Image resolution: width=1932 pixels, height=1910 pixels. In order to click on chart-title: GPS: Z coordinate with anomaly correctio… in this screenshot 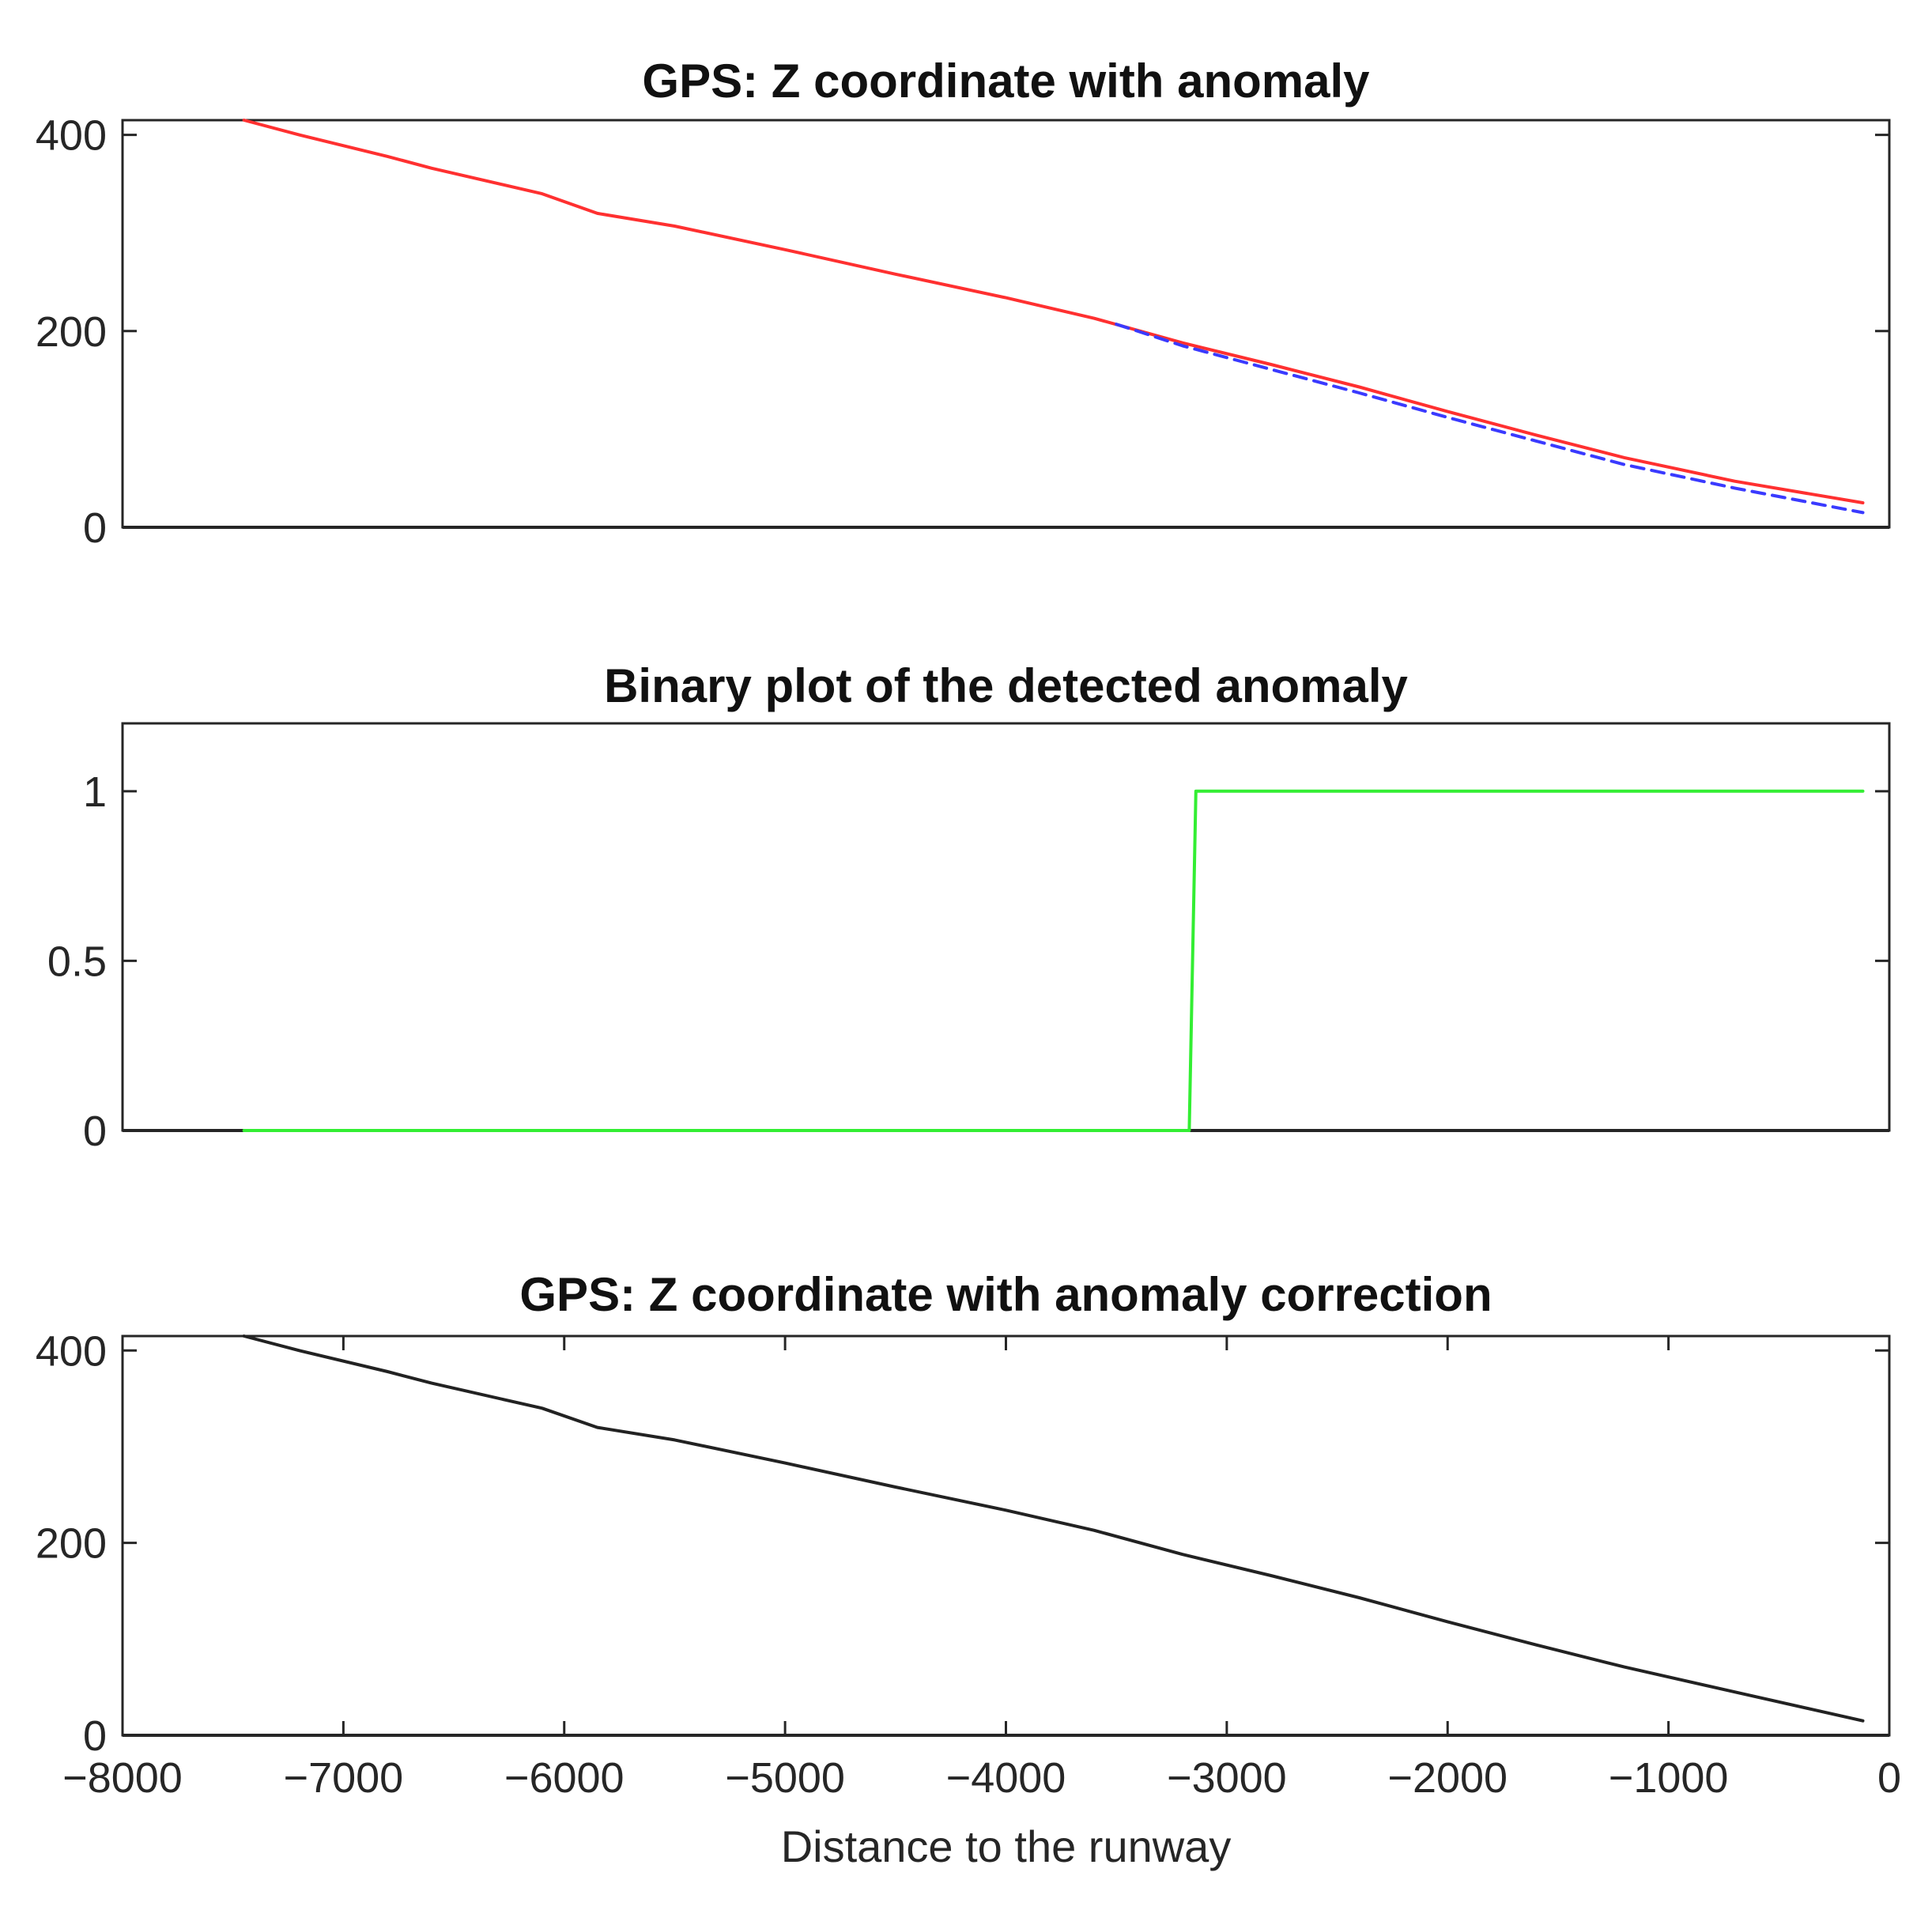, I will do `click(1005, 1294)`.